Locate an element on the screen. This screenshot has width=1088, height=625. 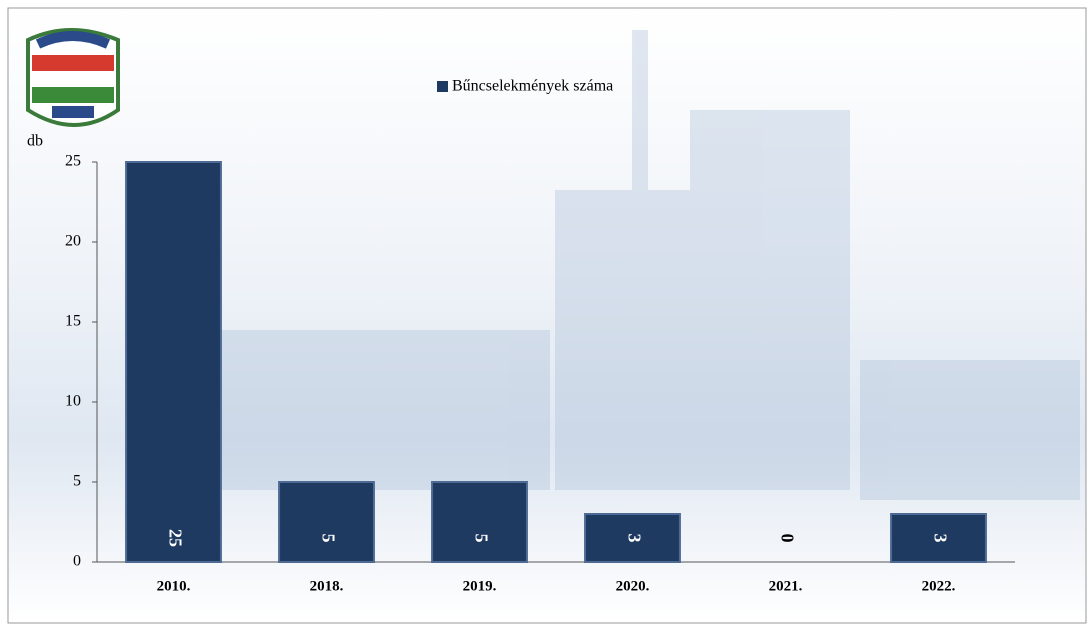
y-tick-label: 5 is located at coordinates (77, 481).